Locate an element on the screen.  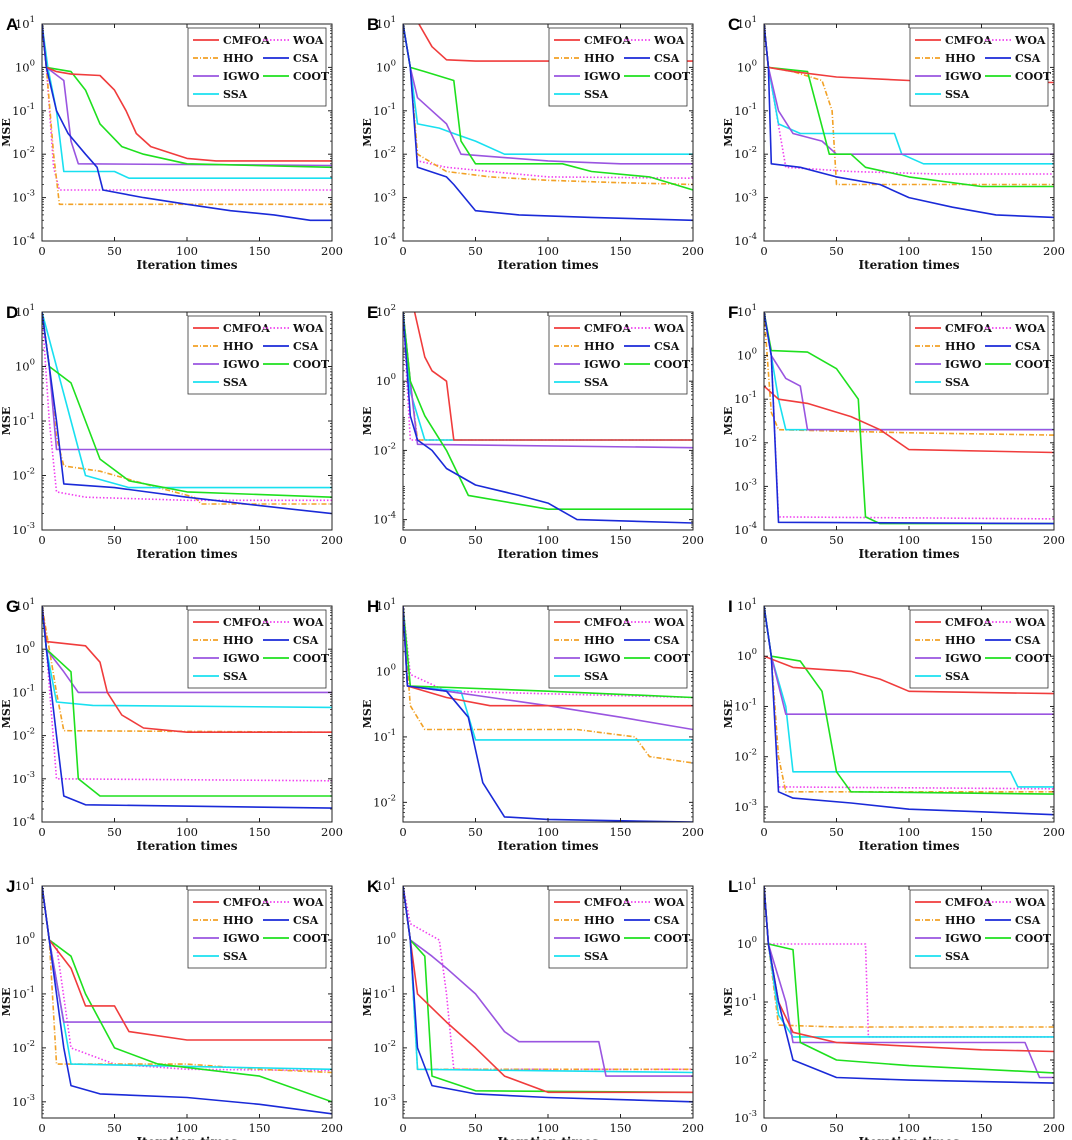
series-line-woa is located at coordinates (548, 652).